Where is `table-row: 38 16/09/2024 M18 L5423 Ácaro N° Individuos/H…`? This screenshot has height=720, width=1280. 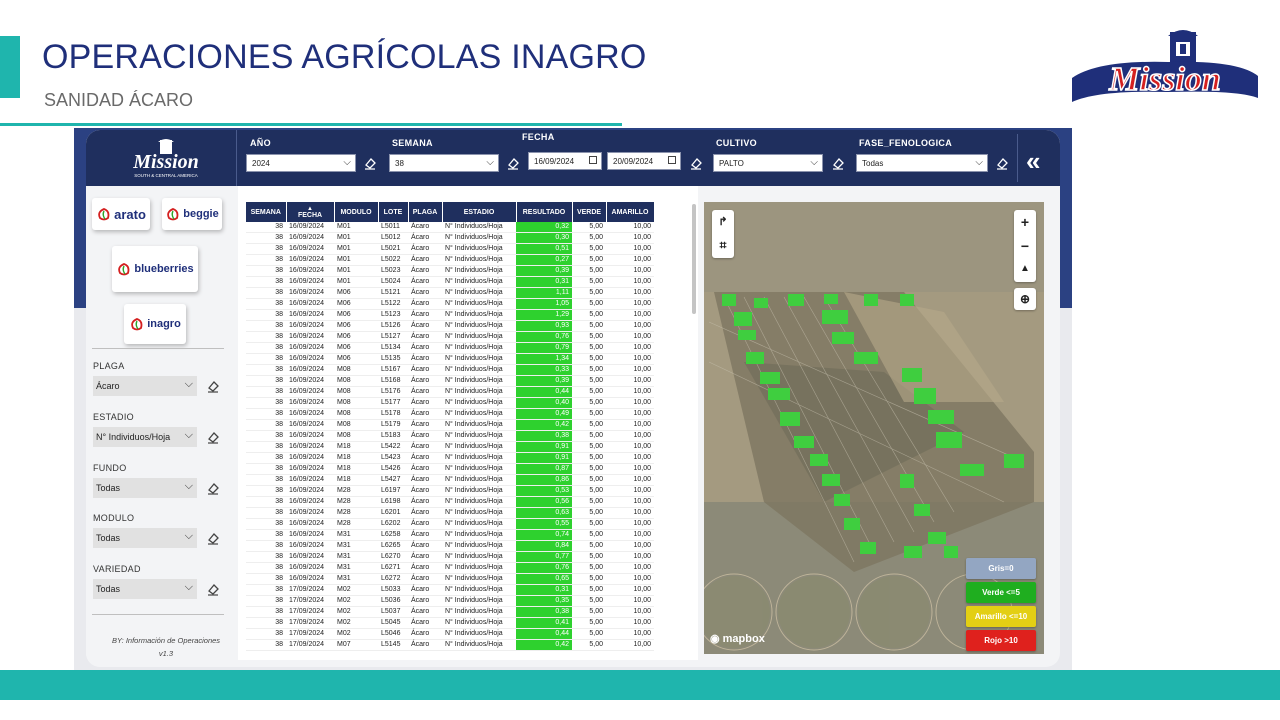 table-row: 38 16/09/2024 M18 L5423 Ácaro N° Individuos/H… is located at coordinates (450, 458).